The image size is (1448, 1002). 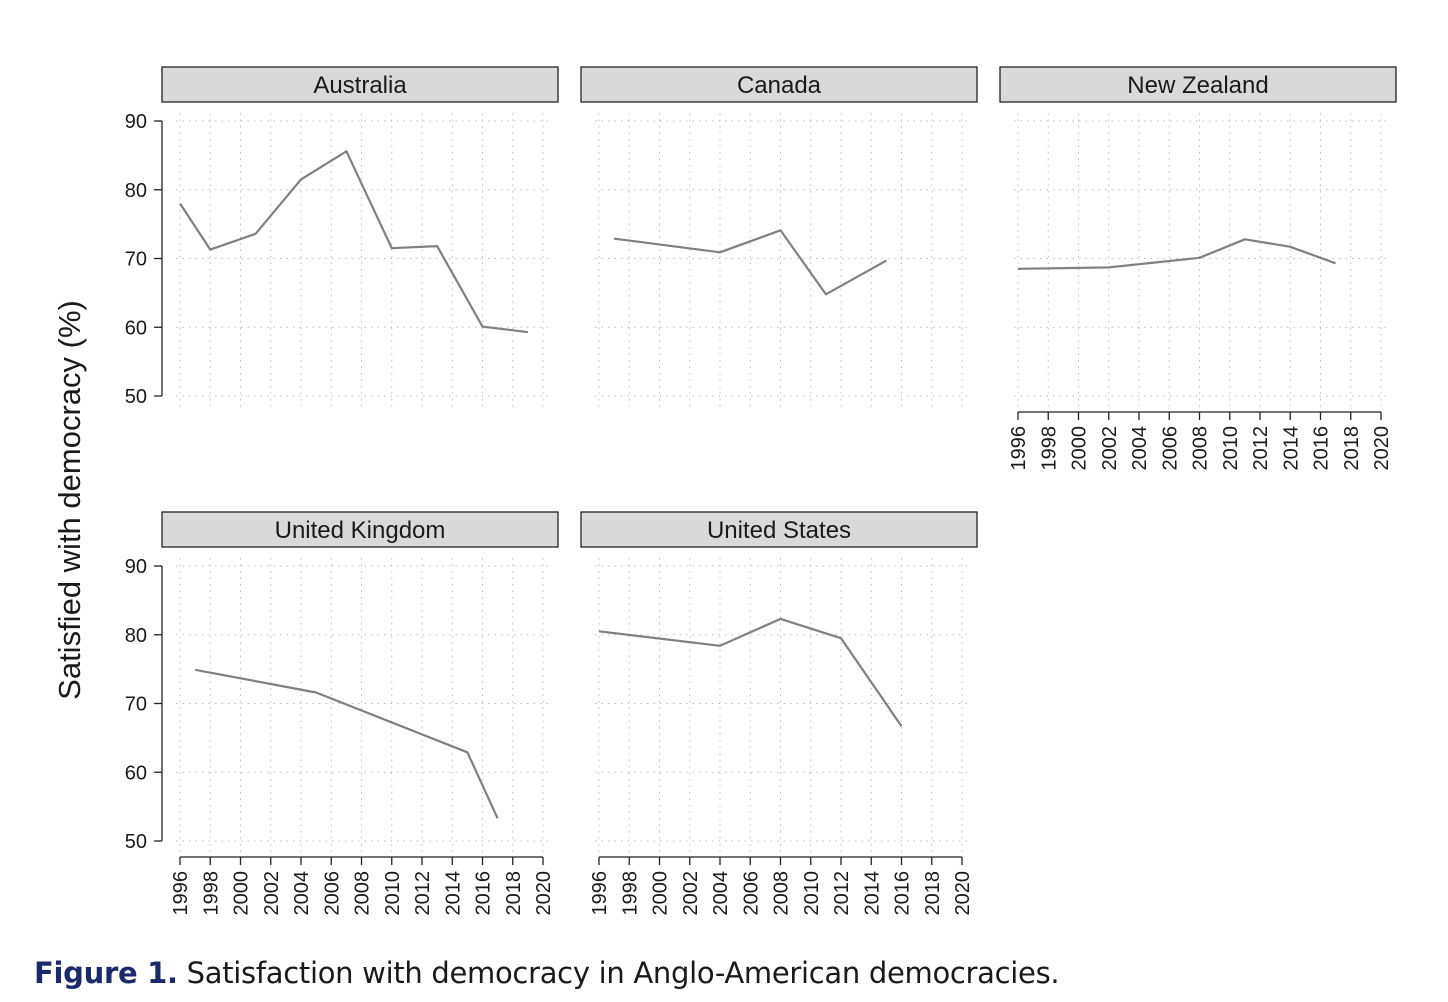 I want to click on panel-title: United States, so click(x=779, y=530).